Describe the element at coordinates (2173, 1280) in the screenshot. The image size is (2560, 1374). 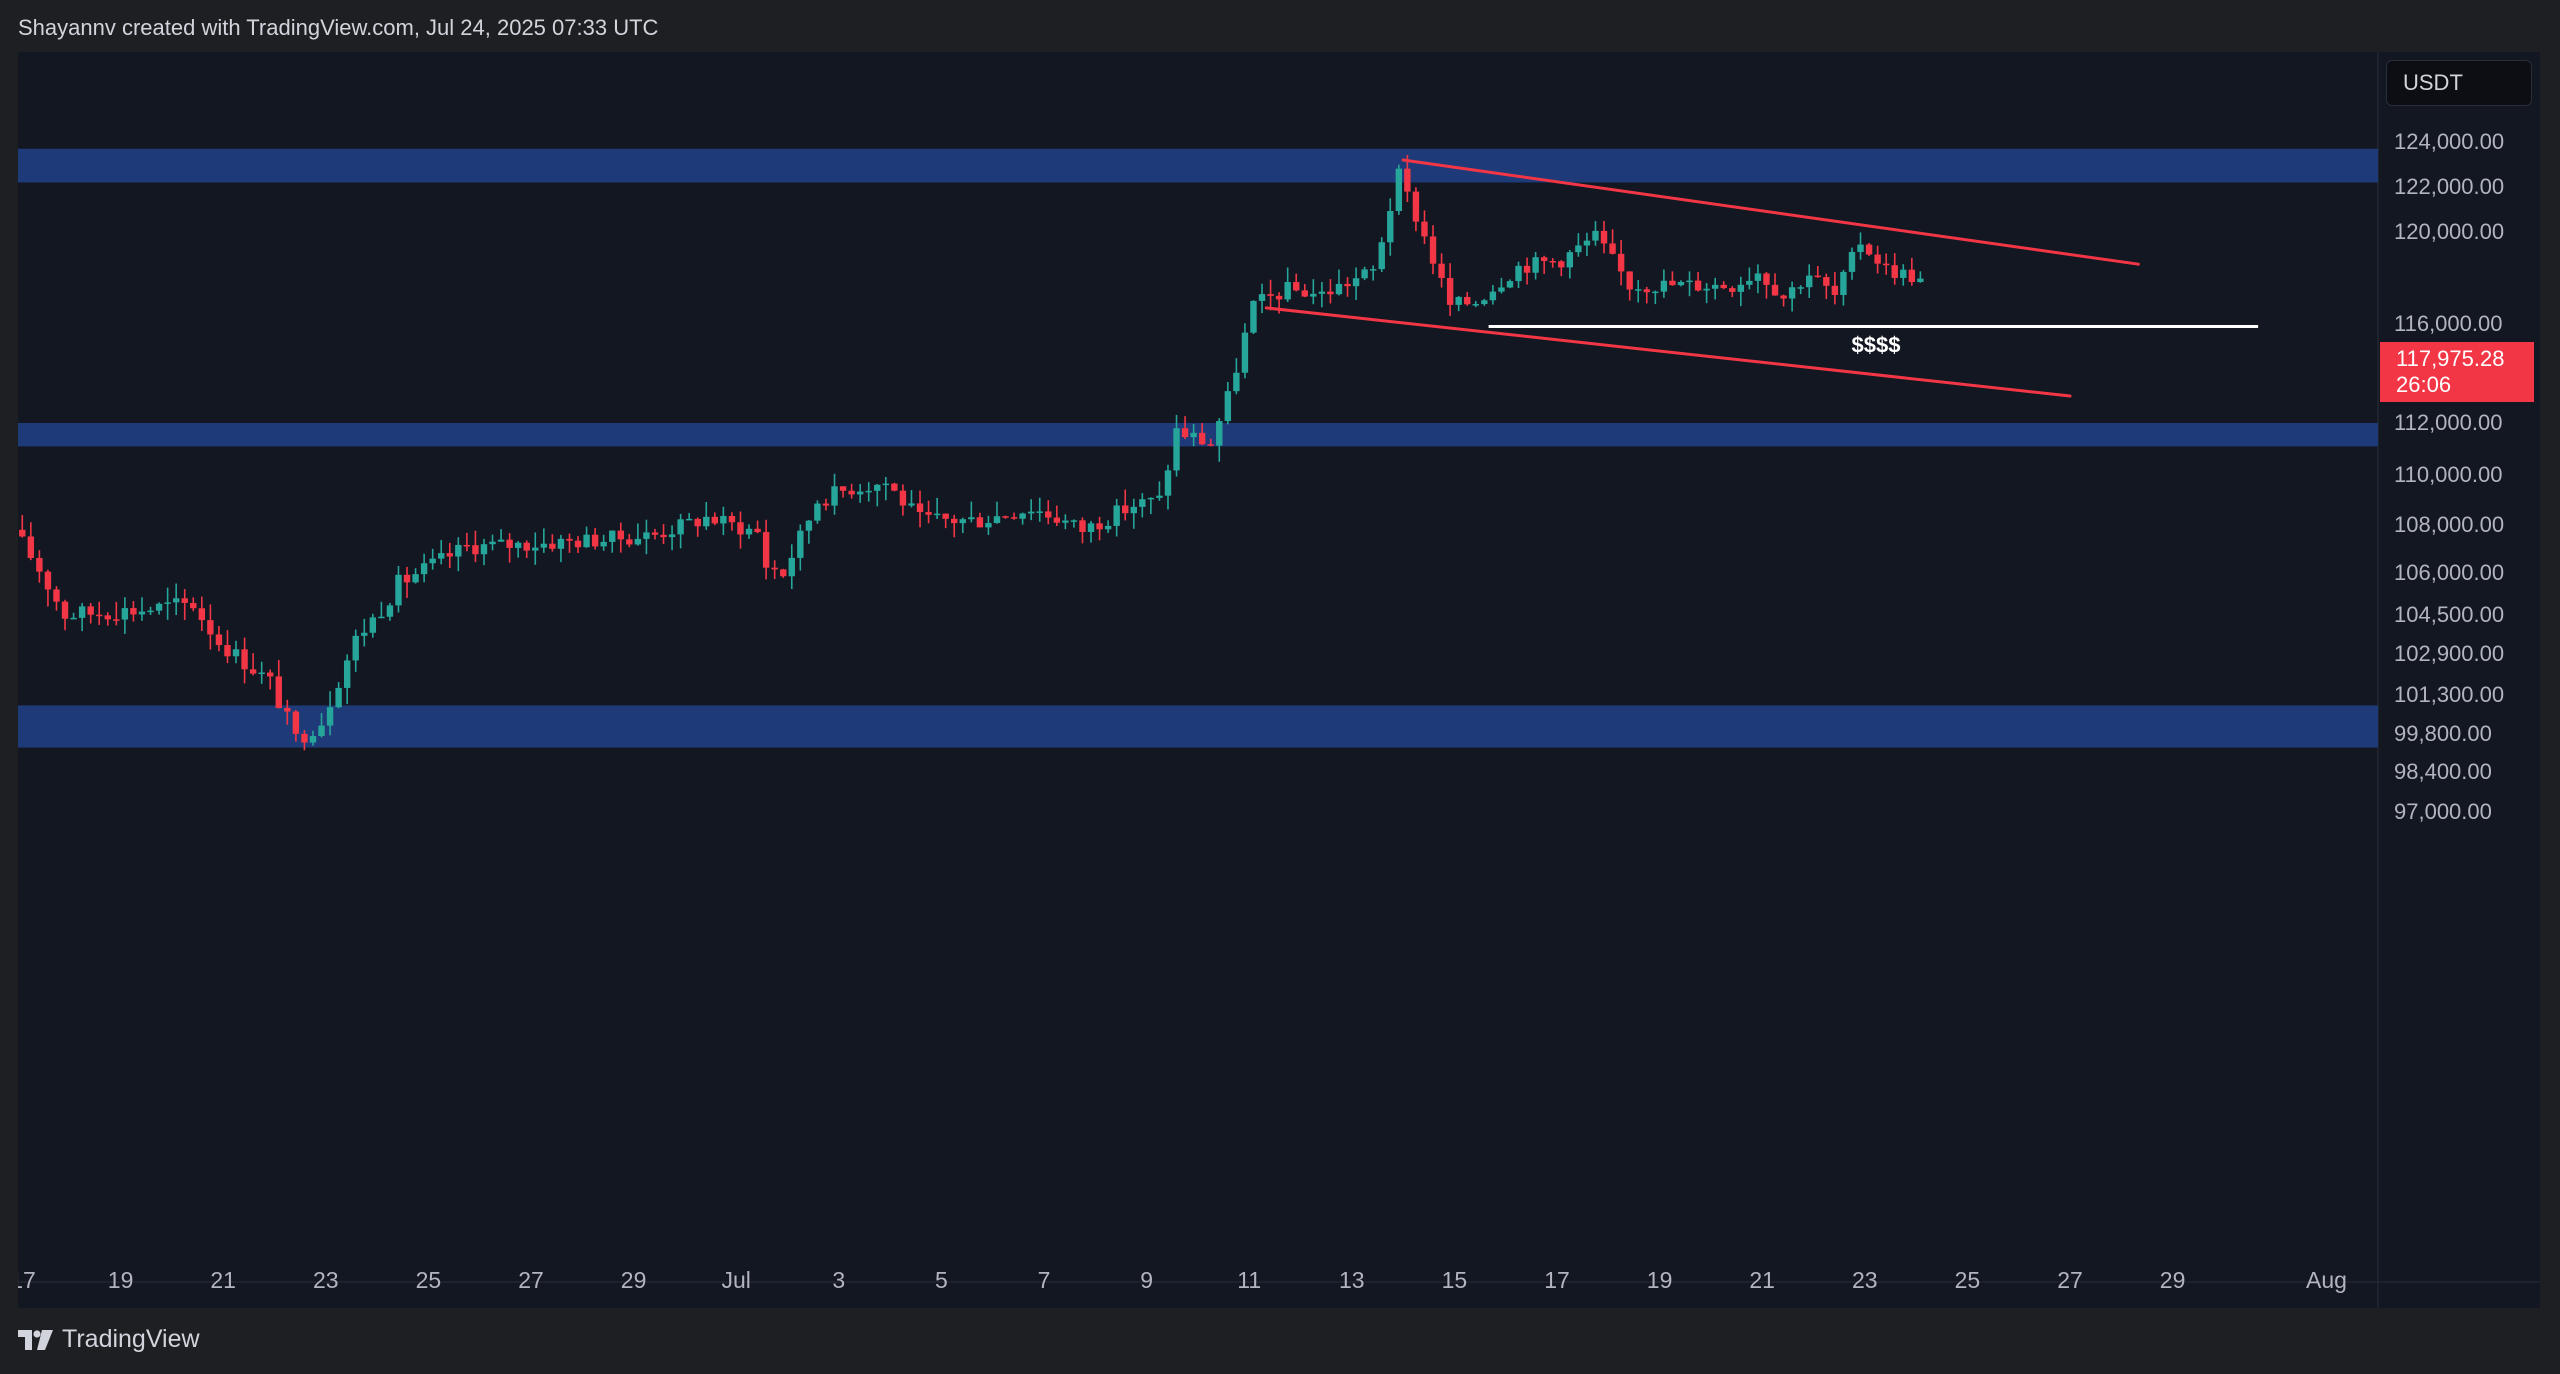
I see `time-tick-label: 29` at that location.